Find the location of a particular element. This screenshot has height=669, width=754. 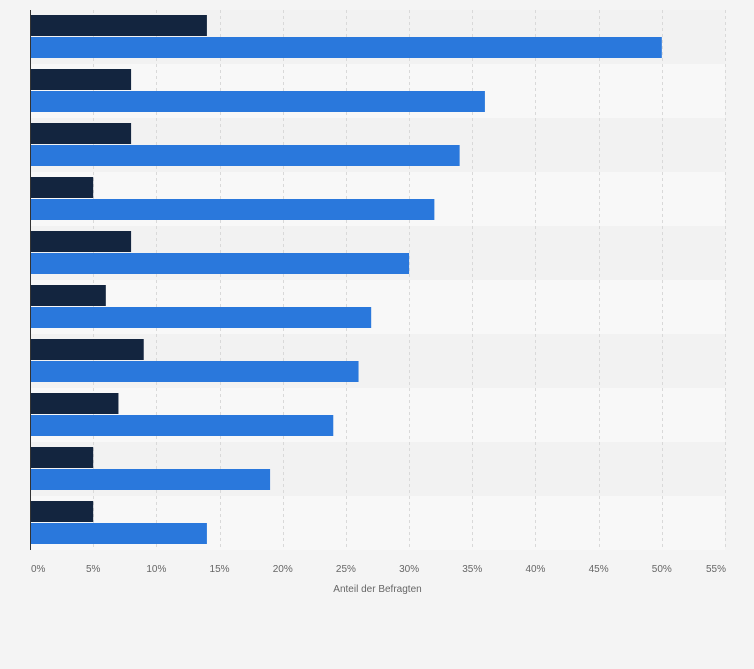

x-tick-label: 40% is located at coordinates (535, 569).